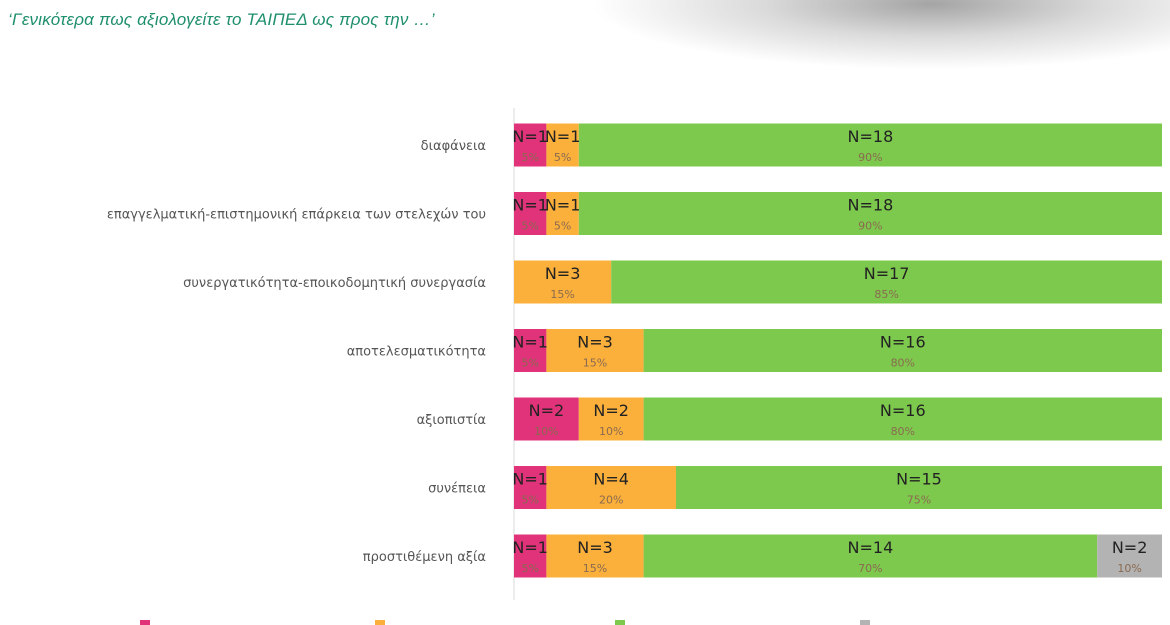 This screenshot has width=1170, height=625. What do you see at coordinates (887, 273) in the screenshot?
I see `count-label: N=17` at bounding box center [887, 273].